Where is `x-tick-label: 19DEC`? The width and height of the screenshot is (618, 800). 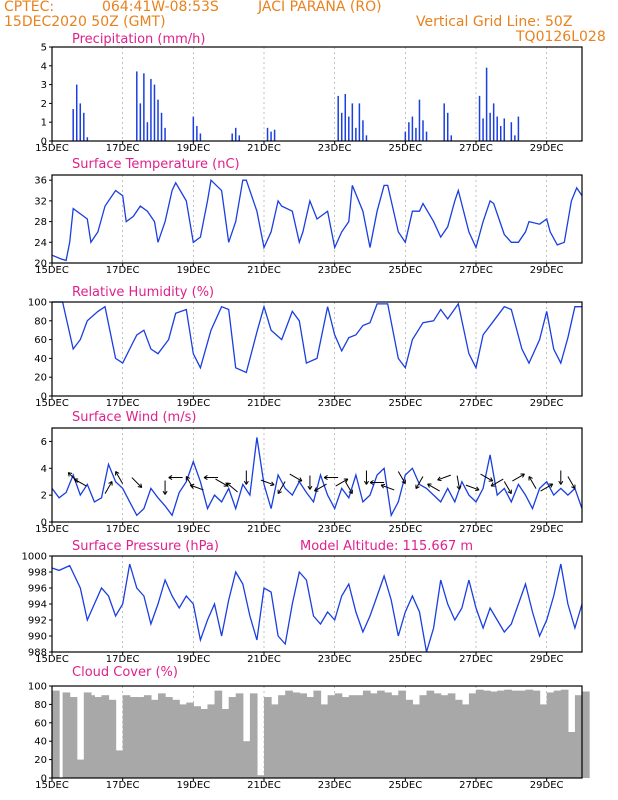 x-tick-label: 19DEC is located at coordinates (193, 148).